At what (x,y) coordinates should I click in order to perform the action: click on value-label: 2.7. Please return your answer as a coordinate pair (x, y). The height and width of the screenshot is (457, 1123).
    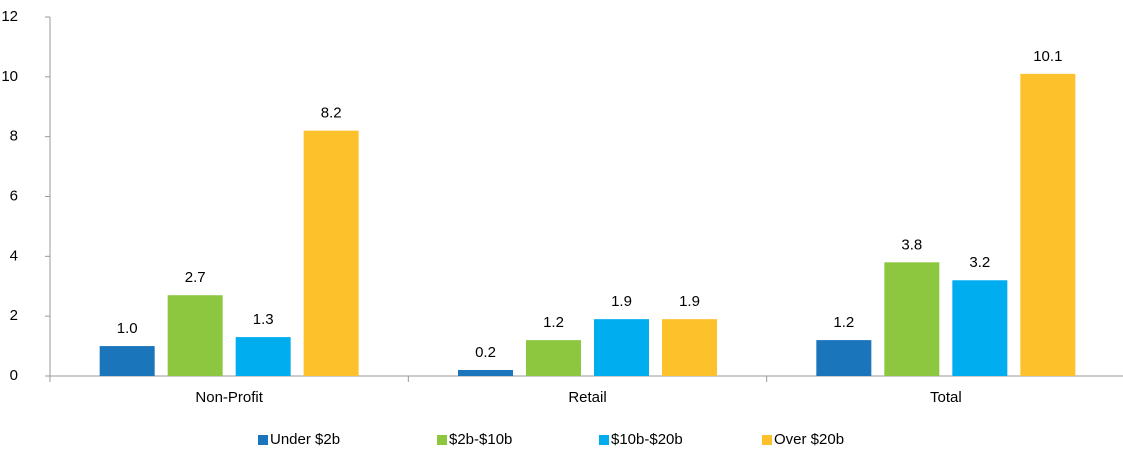
    Looking at the image, I should click on (195, 277).